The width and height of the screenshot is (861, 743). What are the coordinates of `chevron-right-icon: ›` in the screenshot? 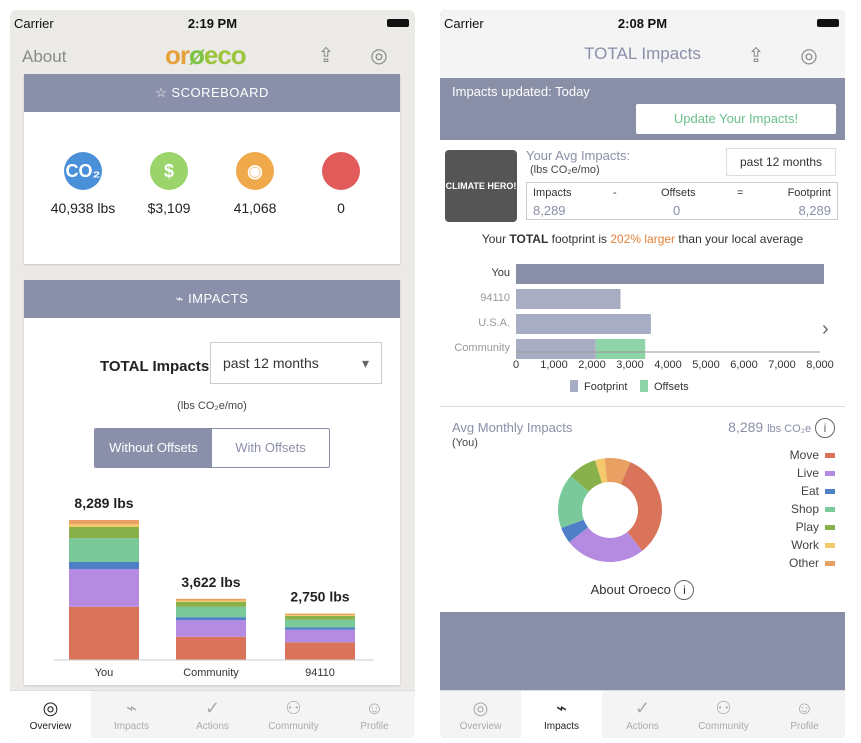 It's located at (825, 329).